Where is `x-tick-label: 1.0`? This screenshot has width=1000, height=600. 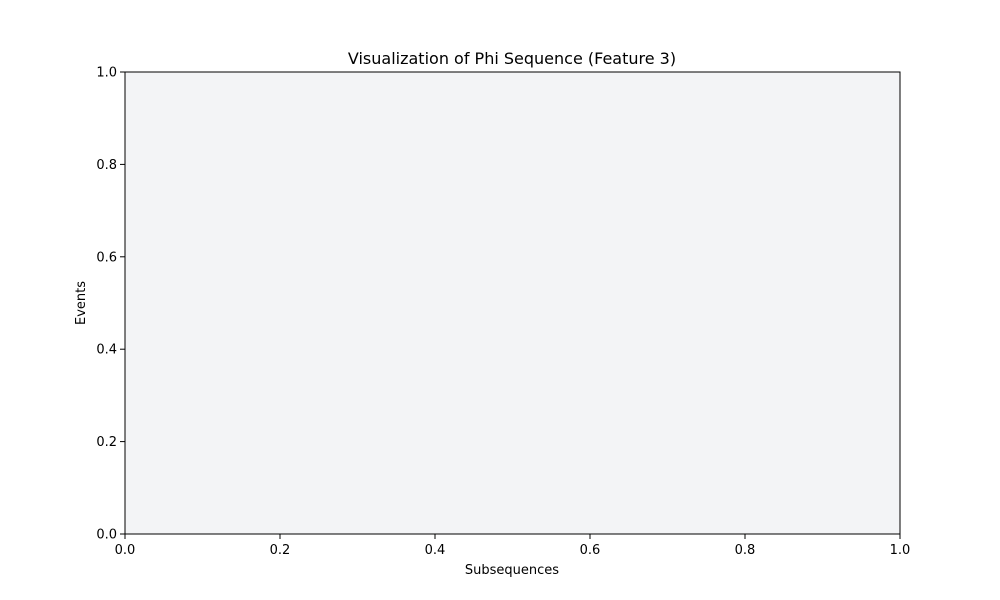
x-tick-label: 1.0 is located at coordinates (900, 550).